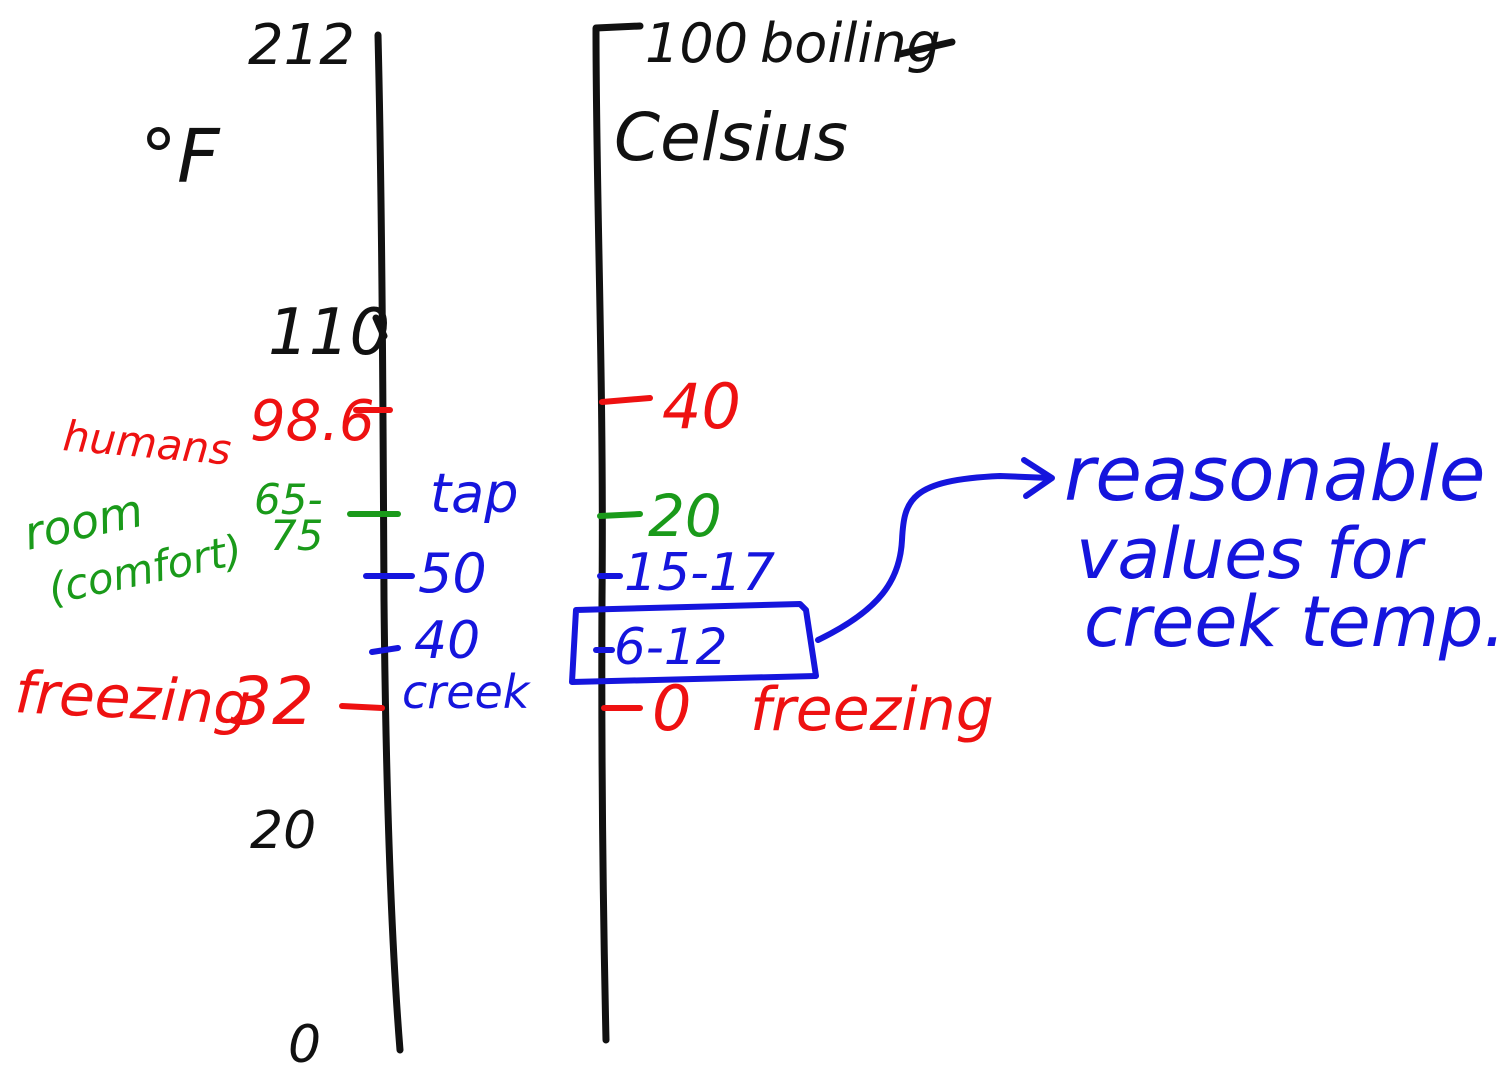 The width and height of the screenshot is (1511, 1068). I want to click on celsius-scale-label: Celsius, so click(731, 137).